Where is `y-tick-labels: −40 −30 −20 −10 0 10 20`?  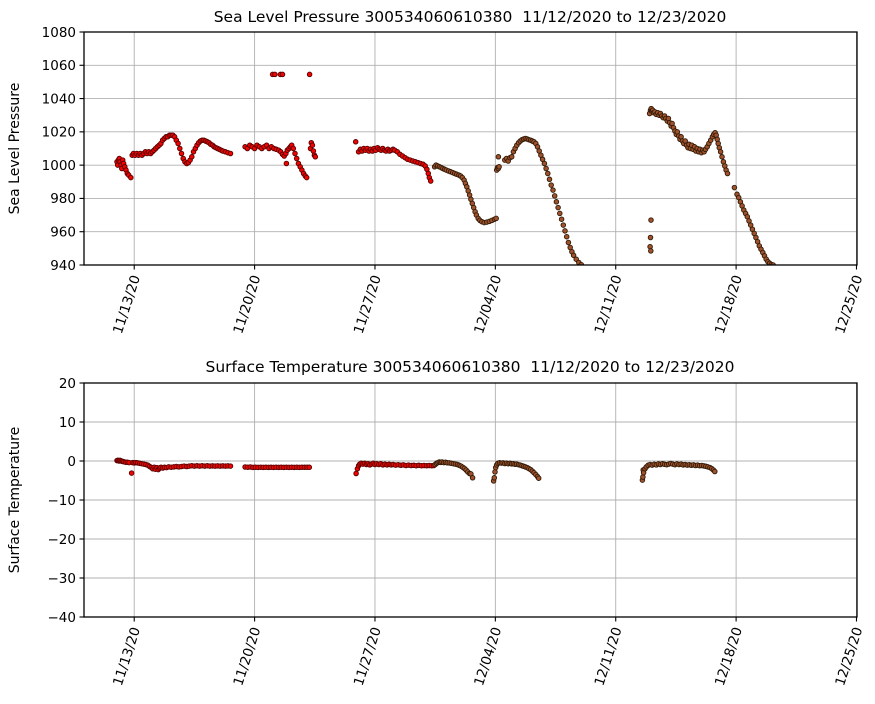 y-tick-labels: −40 −30 −20 −10 0 10 20 is located at coordinates (62, 501).